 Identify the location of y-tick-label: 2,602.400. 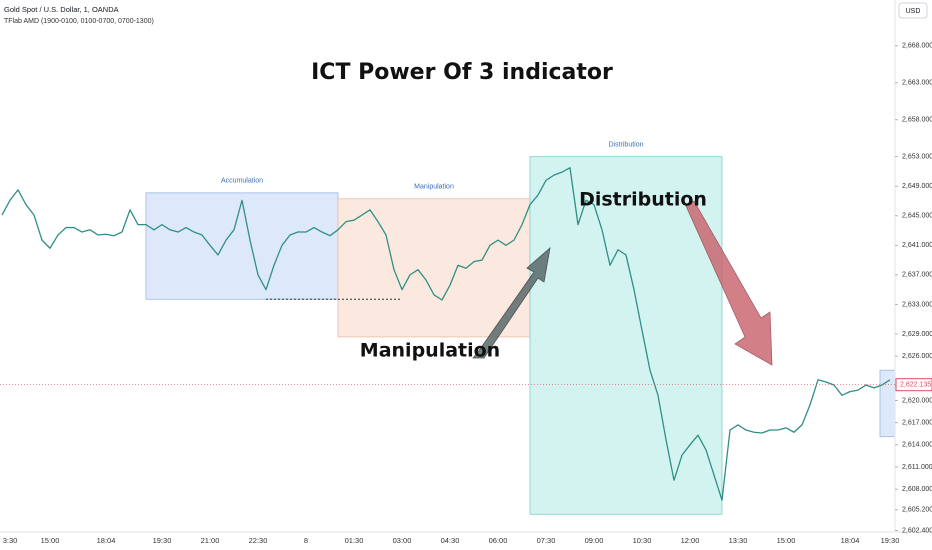
(917, 530).